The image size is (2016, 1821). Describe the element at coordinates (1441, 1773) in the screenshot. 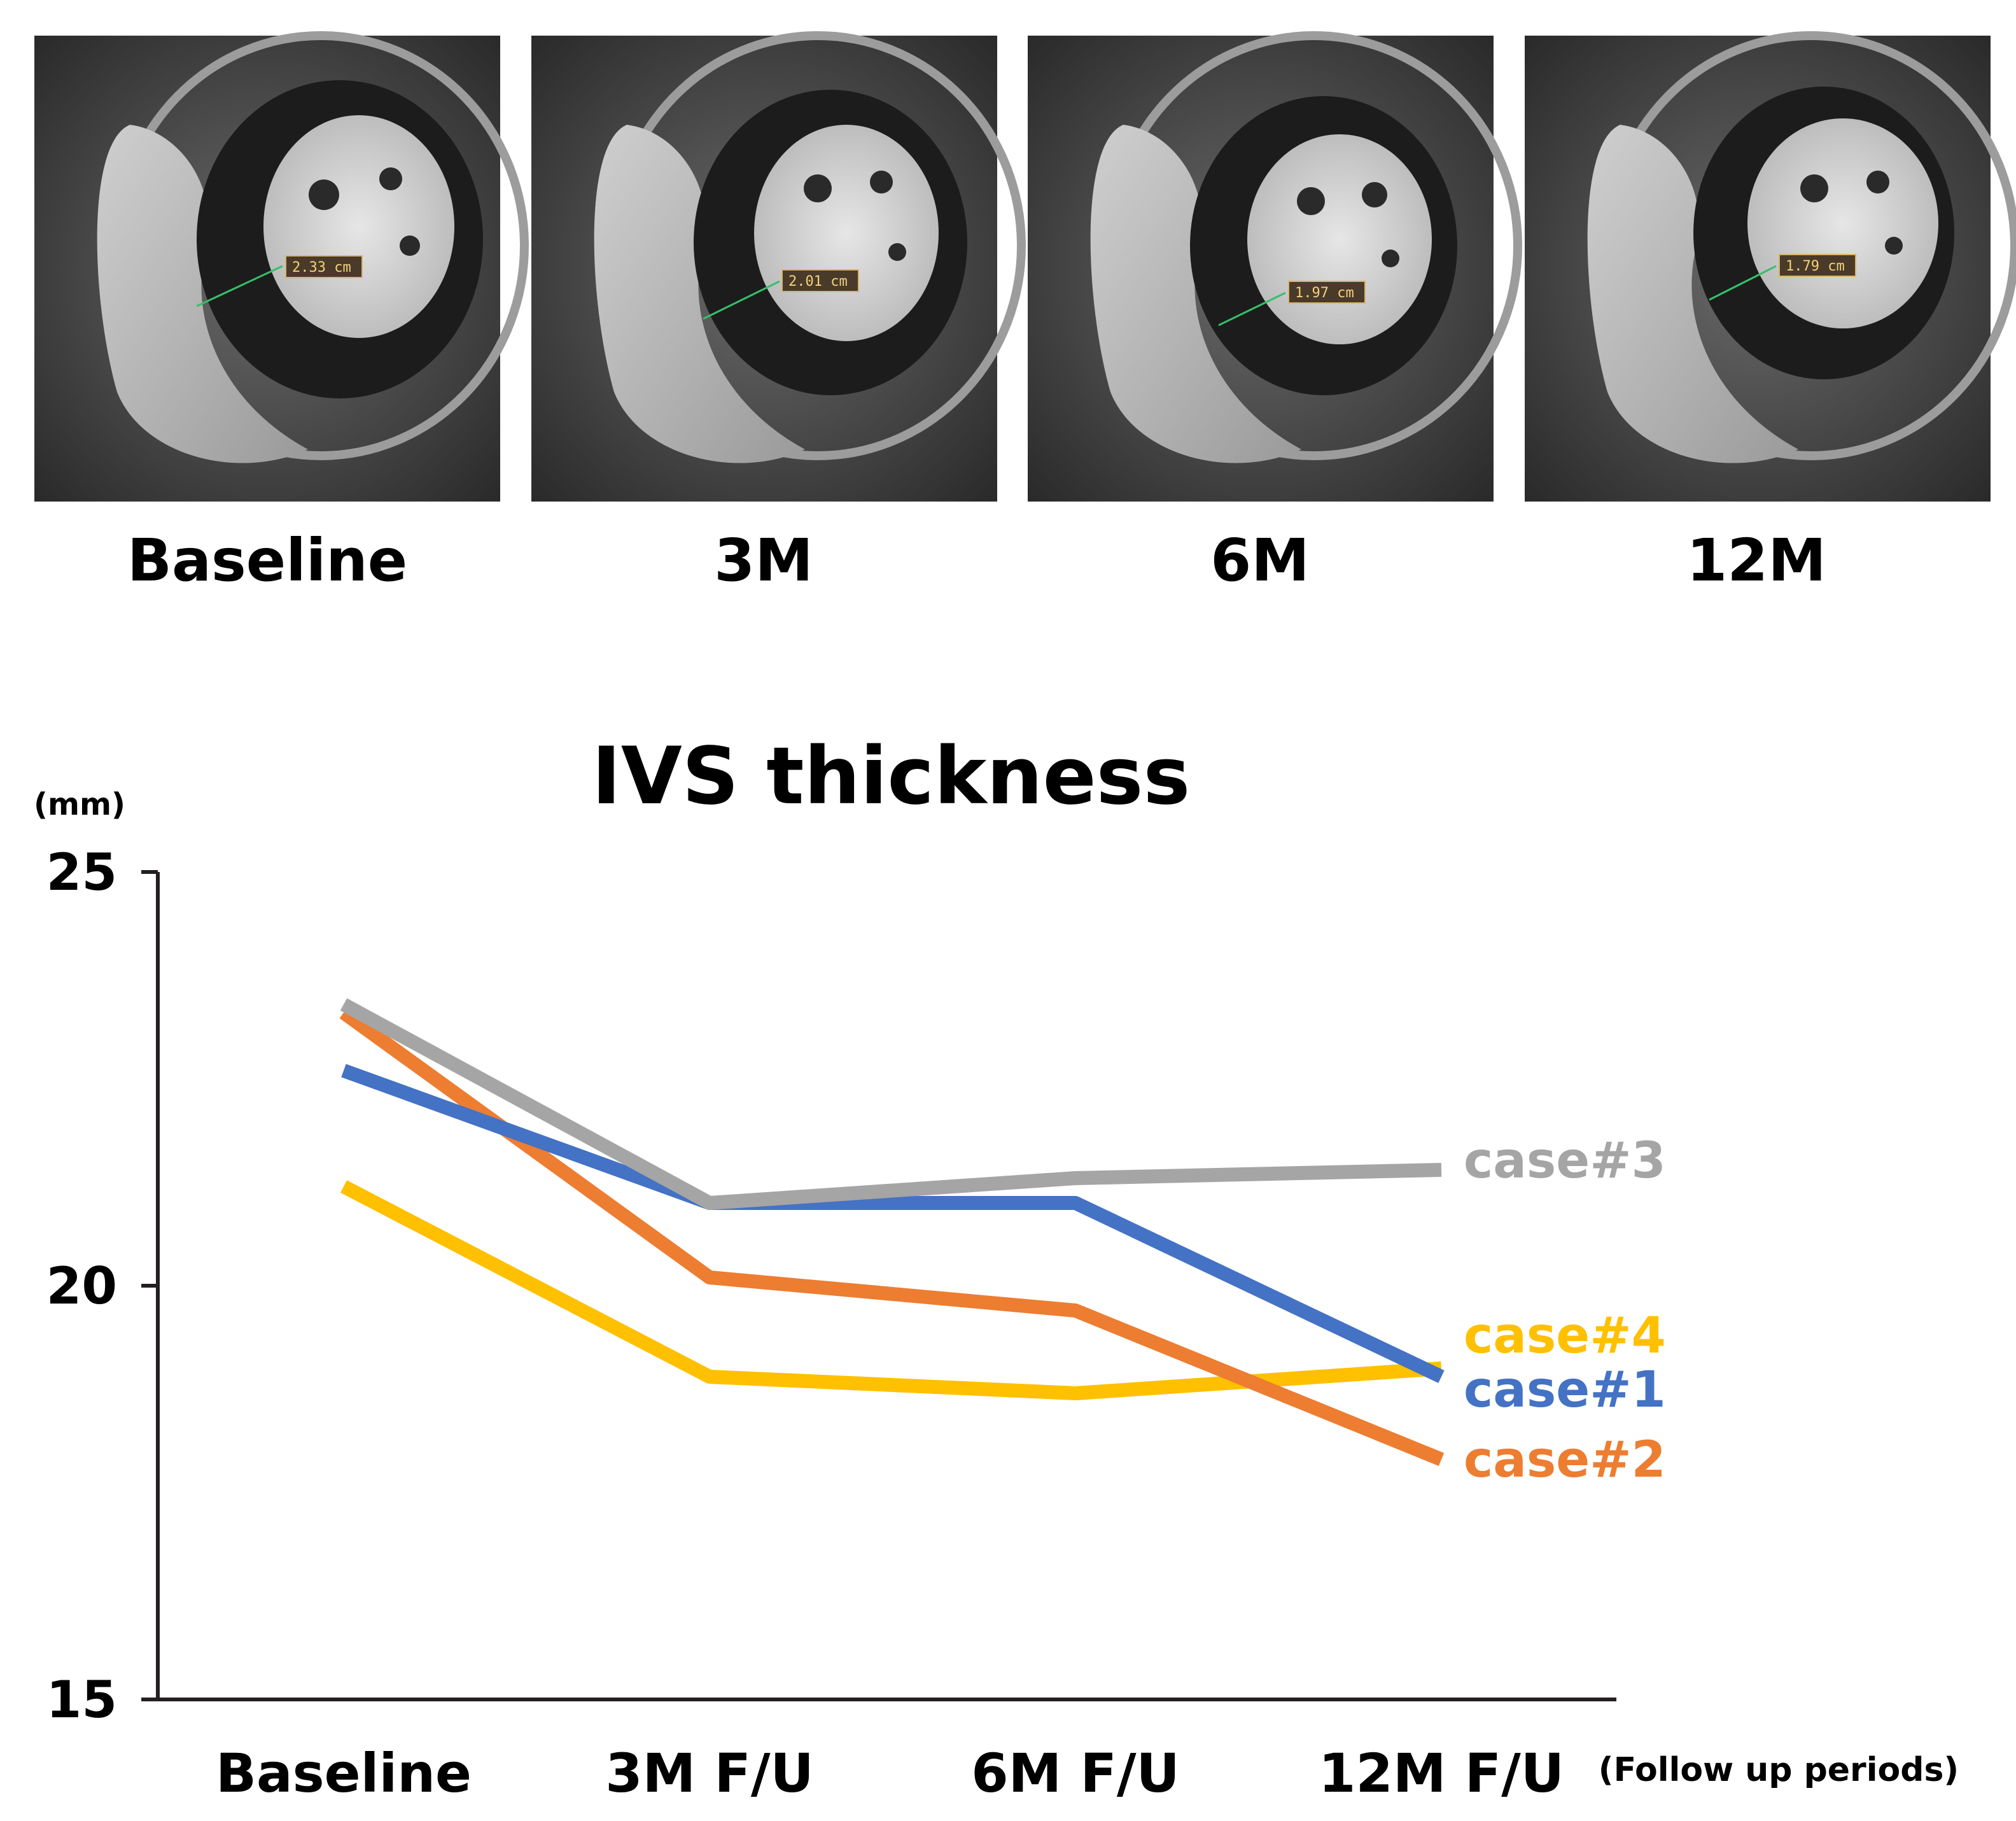

I see `x-tick-label: 12M F/U` at that location.